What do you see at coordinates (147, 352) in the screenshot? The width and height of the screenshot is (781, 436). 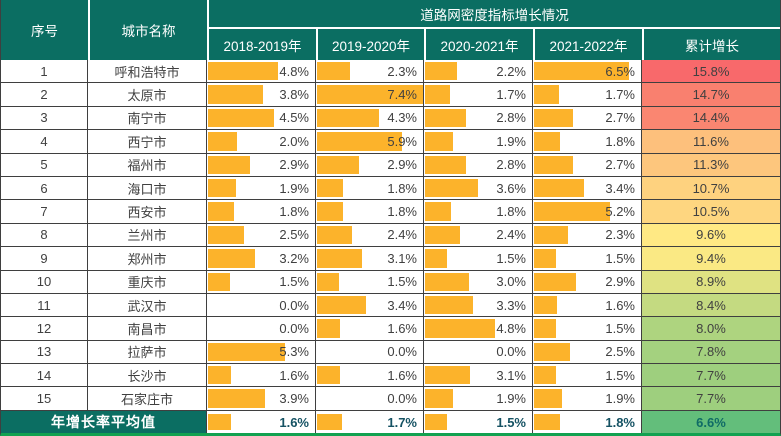 I see `row-city-name: 拉萨市` at bounding box center [147, 352].